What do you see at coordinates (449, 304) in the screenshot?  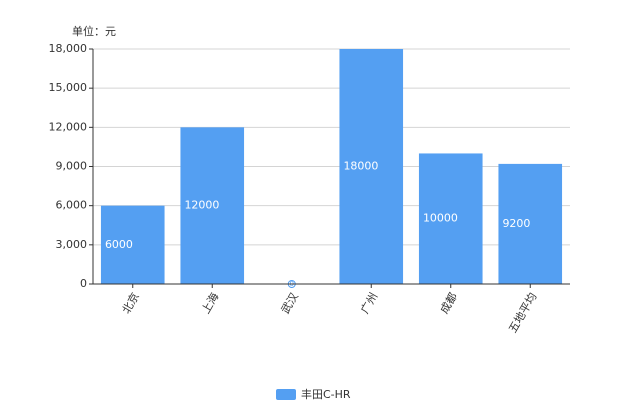 I see `x-tick-label: 成都` at bounding box center [449, 304].